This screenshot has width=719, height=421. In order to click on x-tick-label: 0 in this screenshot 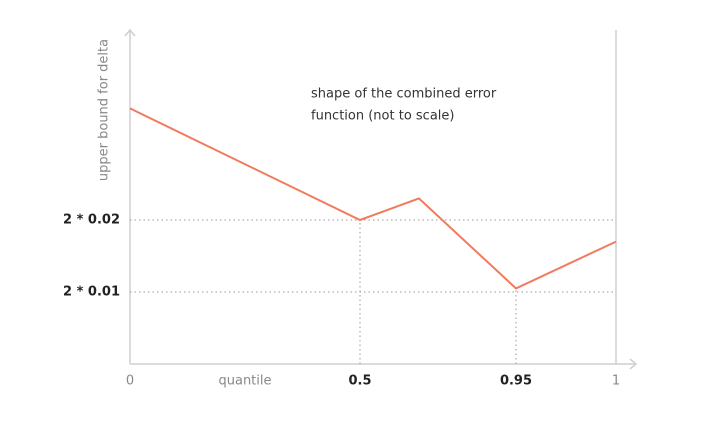, I will do `click(130, 381)`.